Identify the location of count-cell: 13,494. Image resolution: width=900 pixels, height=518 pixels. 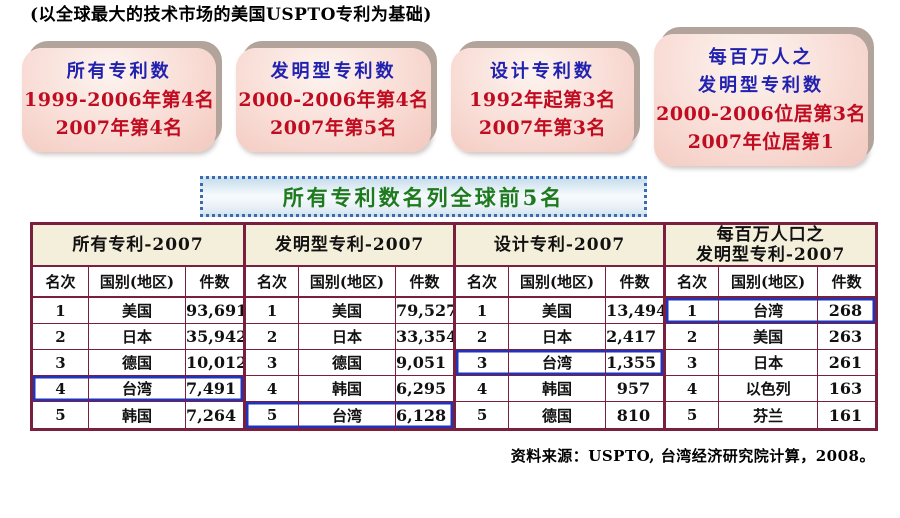
(634, 311).